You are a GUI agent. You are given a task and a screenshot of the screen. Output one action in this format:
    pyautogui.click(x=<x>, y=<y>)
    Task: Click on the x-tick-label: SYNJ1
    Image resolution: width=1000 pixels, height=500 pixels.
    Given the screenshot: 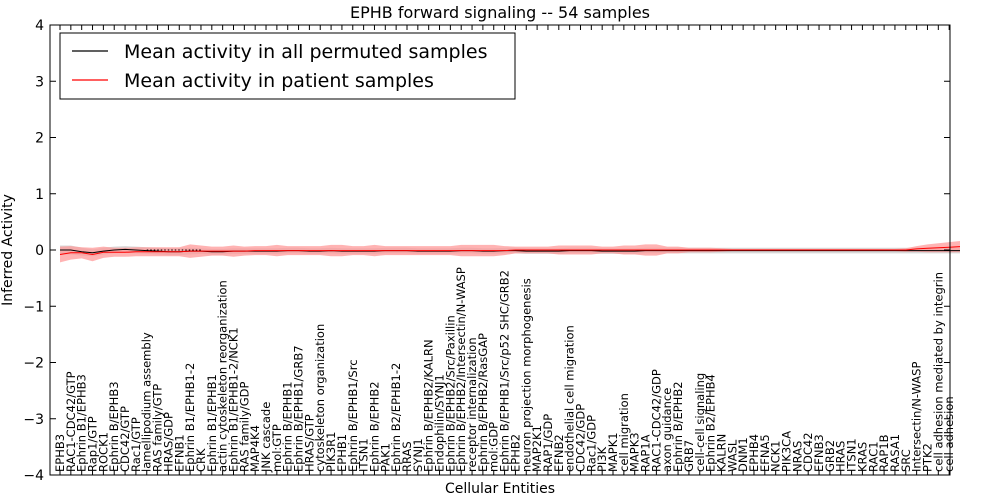 What is the action you would take?
    pyautogui.click(x=418, y=455)
    